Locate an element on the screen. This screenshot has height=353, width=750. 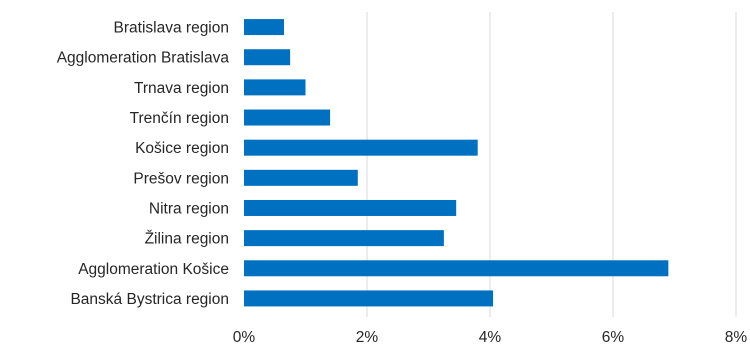
category-label: Banská Bystrica region is located at coordinates (149, 299).